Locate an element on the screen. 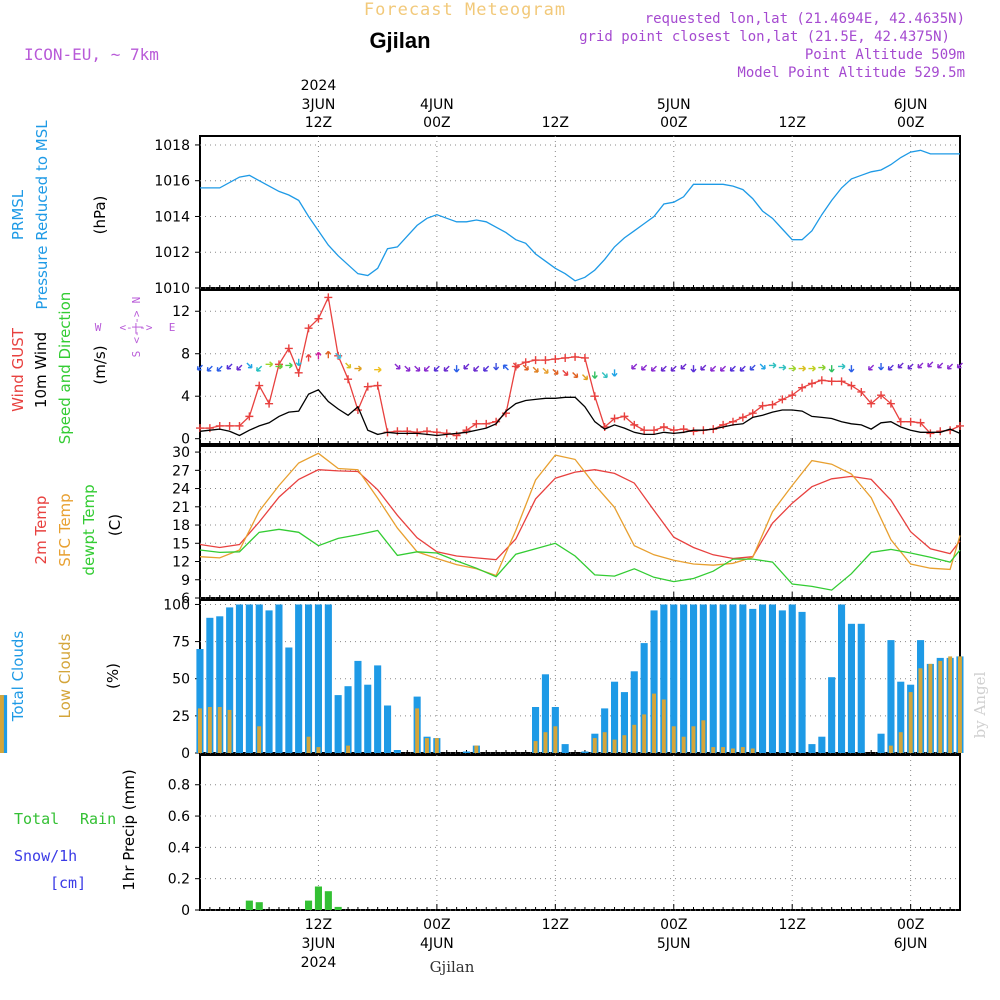 The image size is (1000, 1000). compass-arrow-h: <-|-> is located at coordinates (135, 327).